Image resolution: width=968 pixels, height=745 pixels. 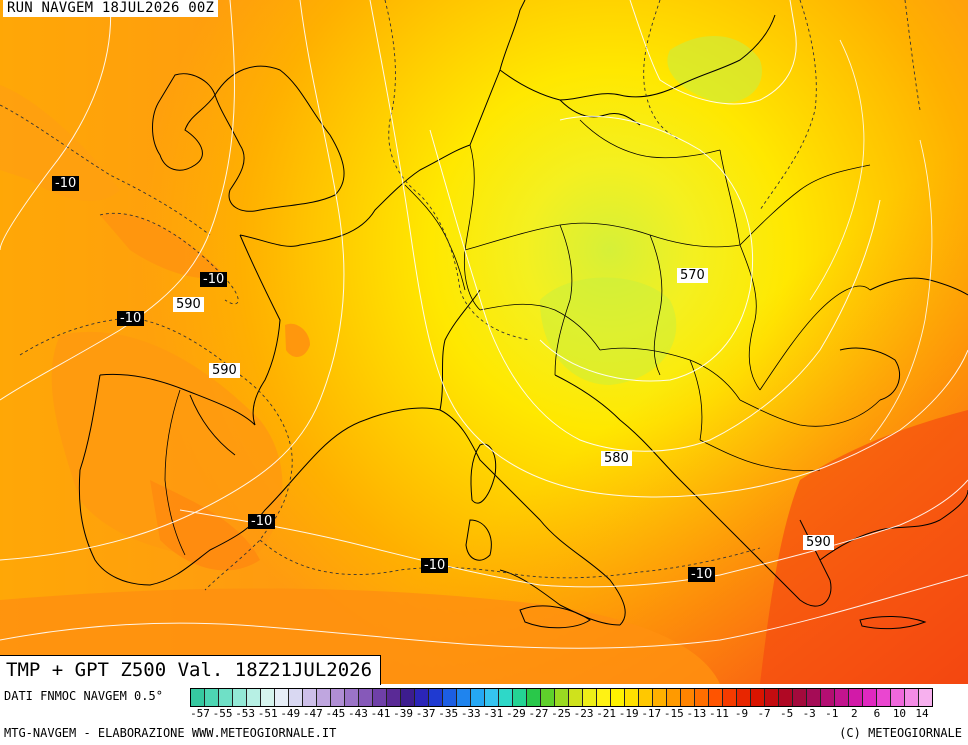 What do you see at coordinates (200, 713) in the screenshot?
I see `legend-tick: -57` at bounding box center [200, 713].